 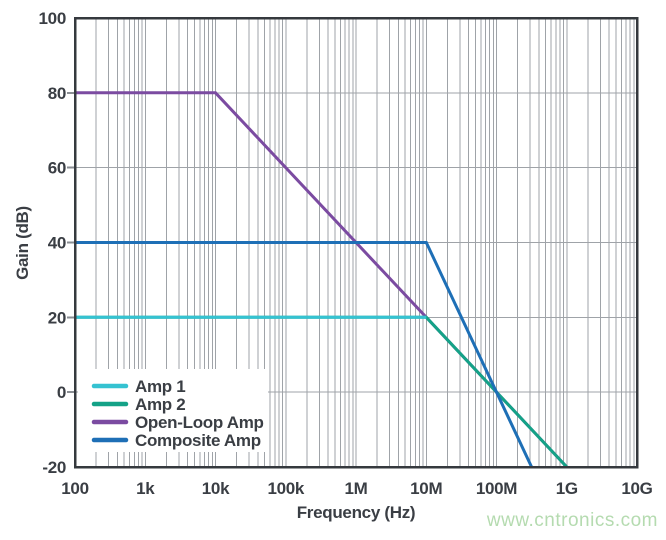 What do you see at coordinates (216, 488) in the screenshot?
I see `x-tick-label: 10k` at bounding box center [216, 488].